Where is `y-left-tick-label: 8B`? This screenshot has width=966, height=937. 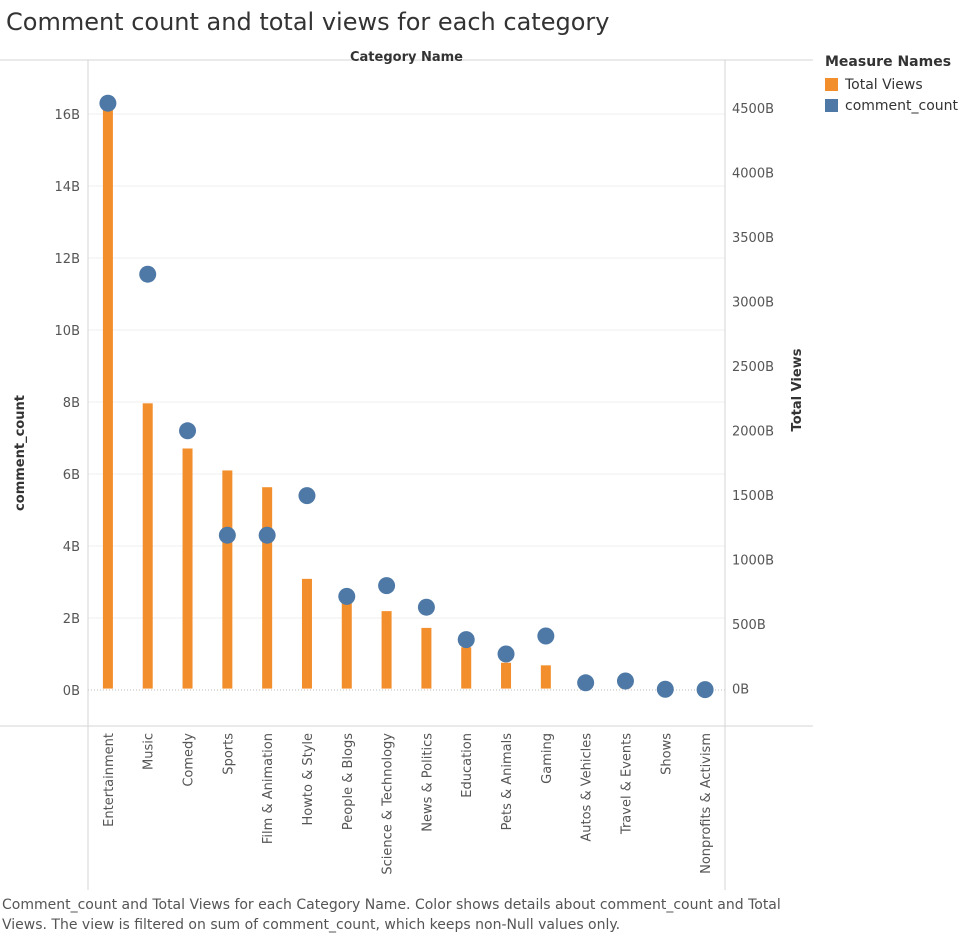
y-left-tick-label: 8B is located at coordinates (71, 403).